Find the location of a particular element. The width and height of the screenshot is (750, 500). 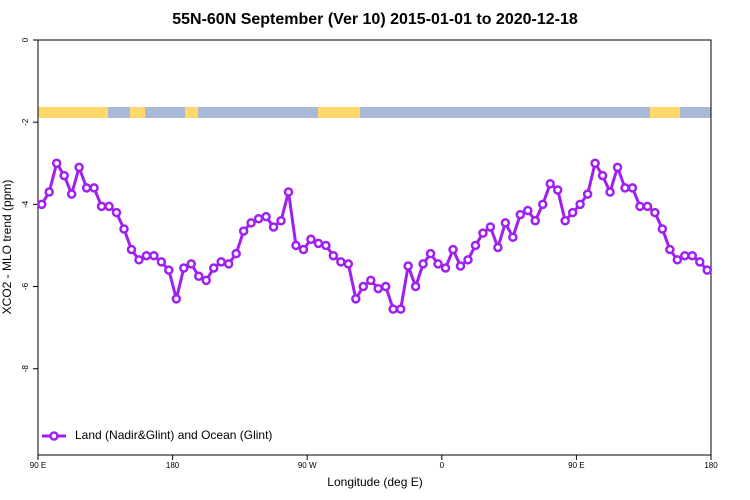

land-ocean-band is located at coordinates (374, 112).